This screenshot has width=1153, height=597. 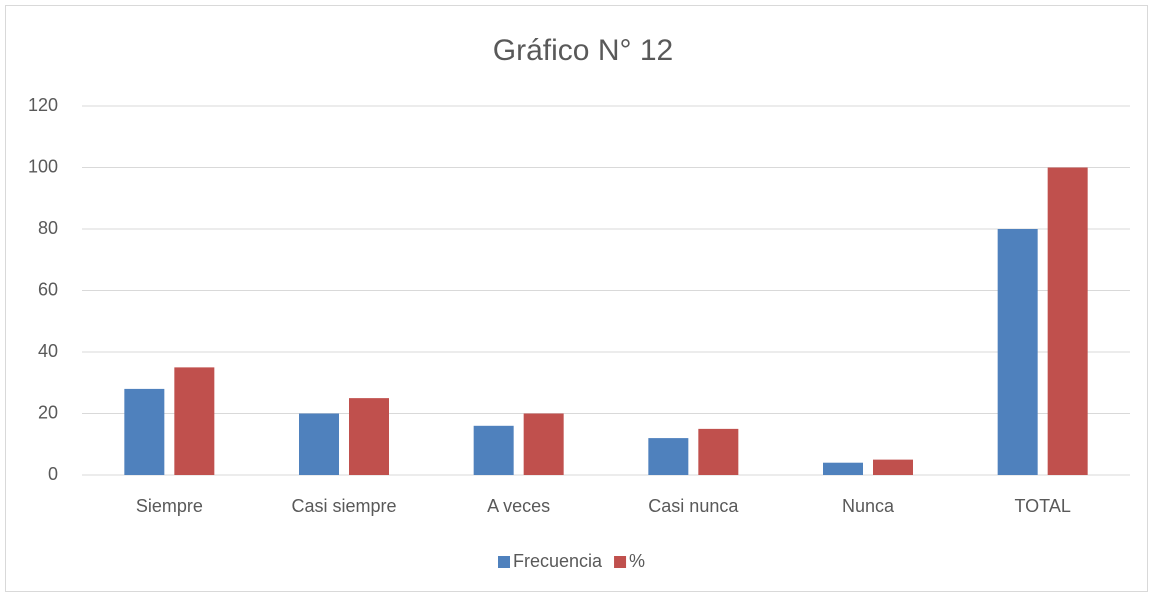 What do you see at coordinates (169, 506) in the screenshot?
I see `x-tick-label: Siempre` at bounding box center [169, 506].